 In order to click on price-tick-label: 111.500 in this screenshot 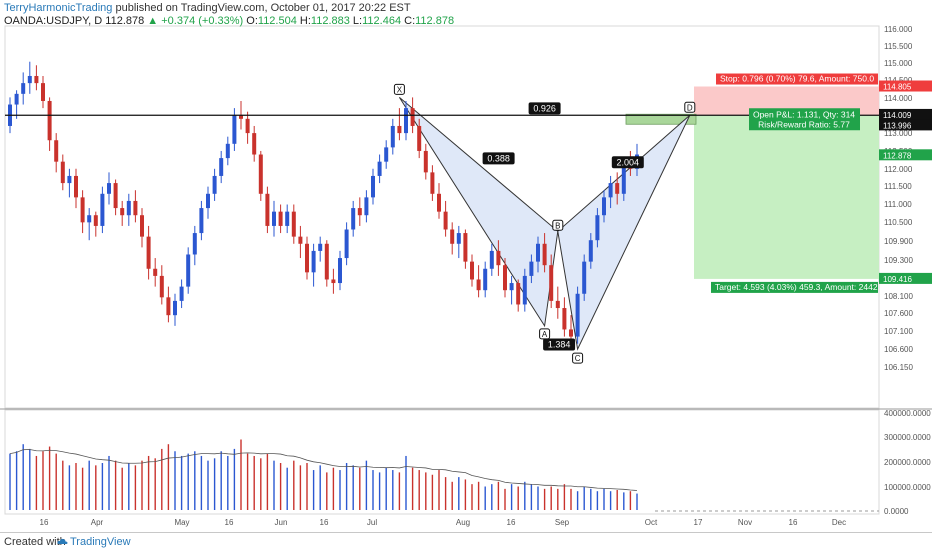, I will do `click(898, 186)`.